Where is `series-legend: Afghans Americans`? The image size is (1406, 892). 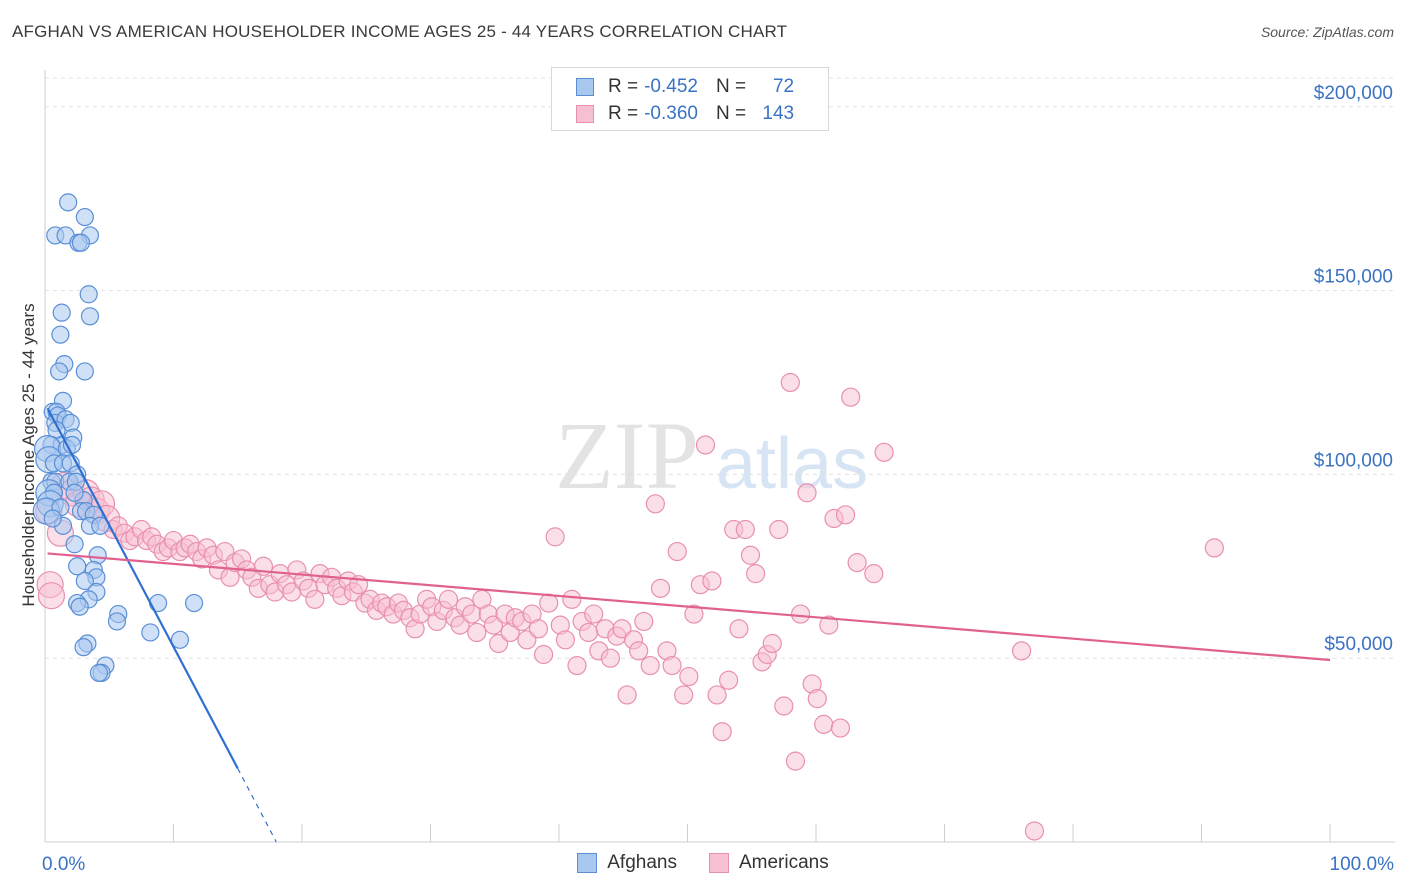 series-legend: Afghans Americans is located at coordinates (703, 863).